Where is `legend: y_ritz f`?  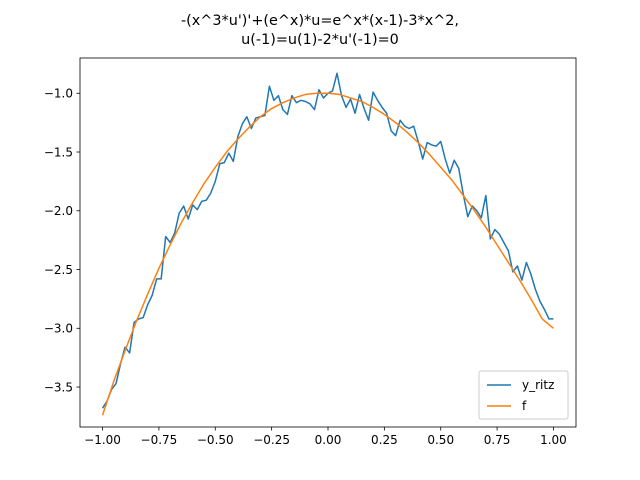 legend: y_ritz f is located at coordinates (523, 395).